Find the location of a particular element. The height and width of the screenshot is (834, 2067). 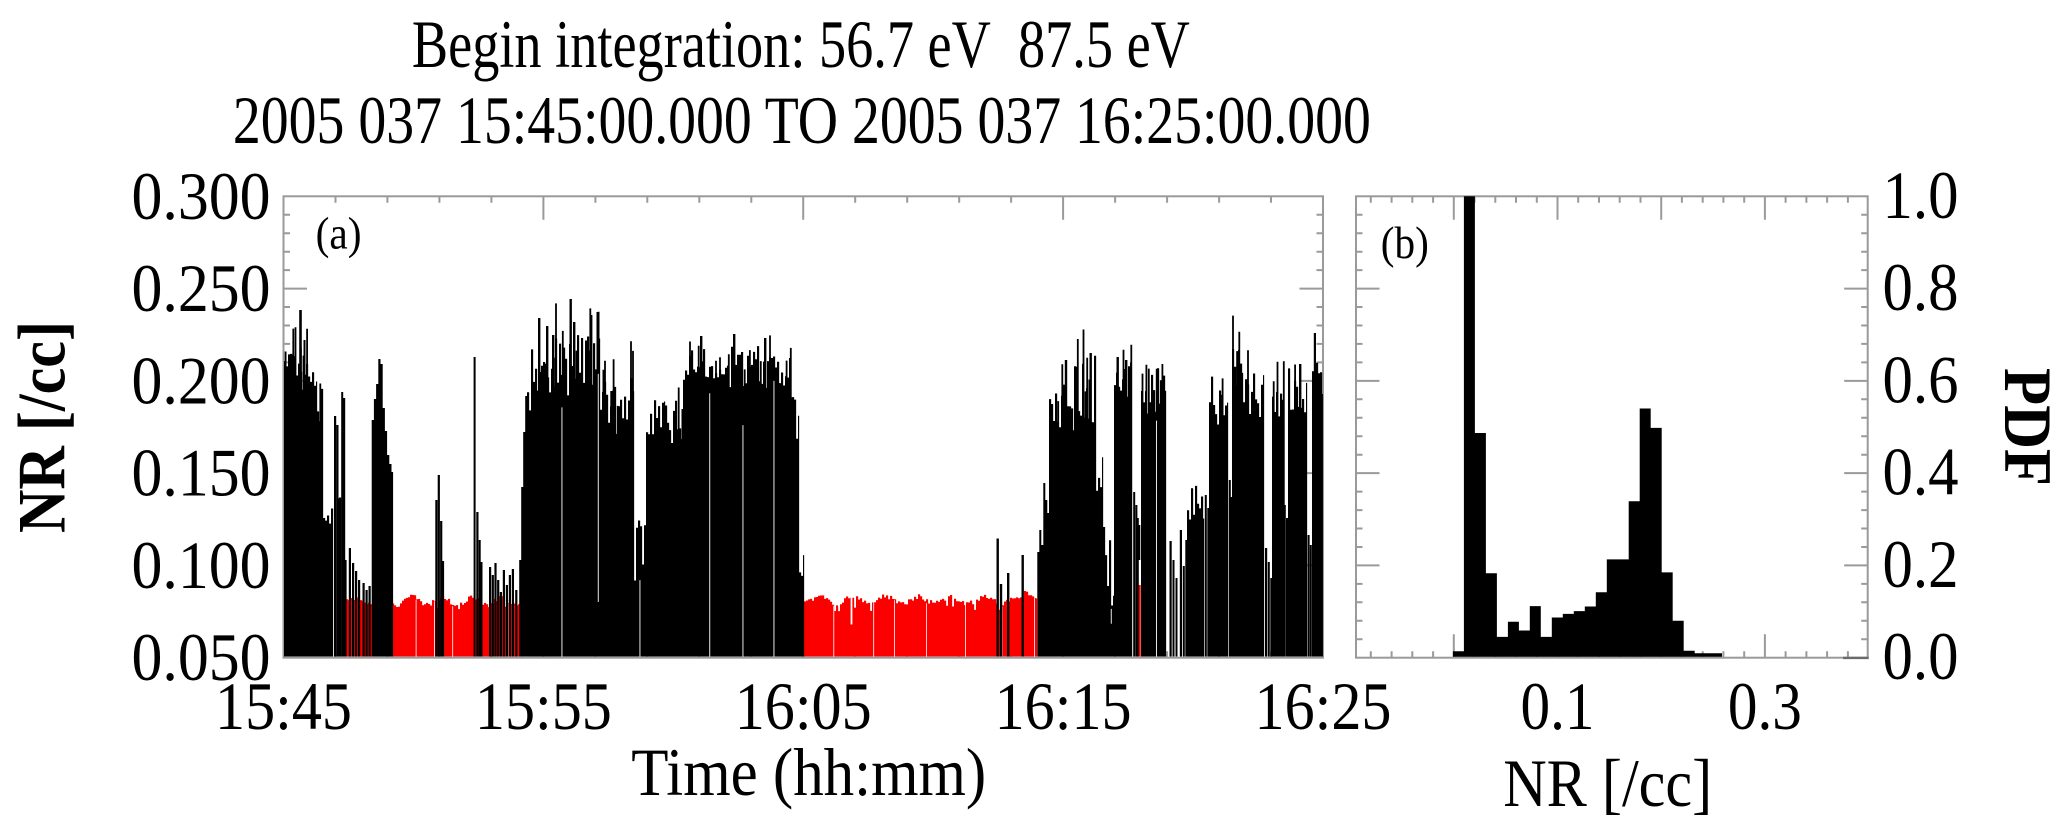

svg-text: 15:55 is located at coordinates (543, 706).